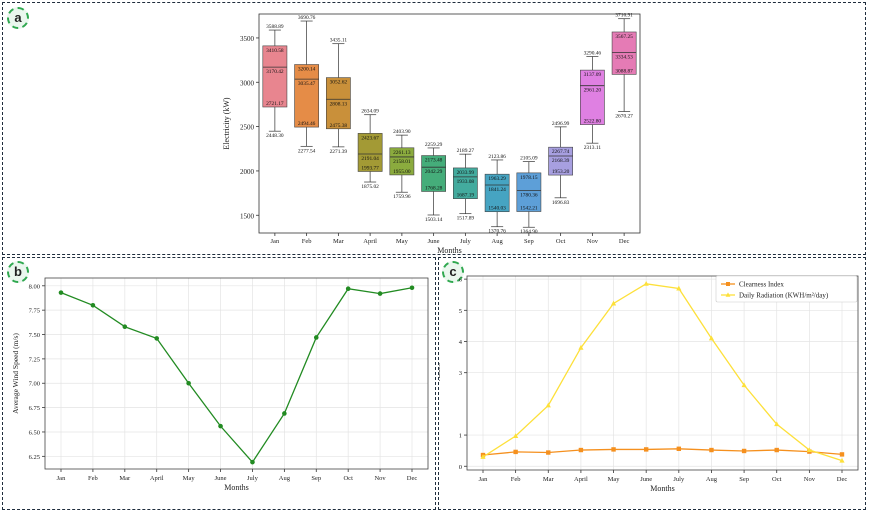  I want to click on y-tick-label: 6.75, so click(34, 408).